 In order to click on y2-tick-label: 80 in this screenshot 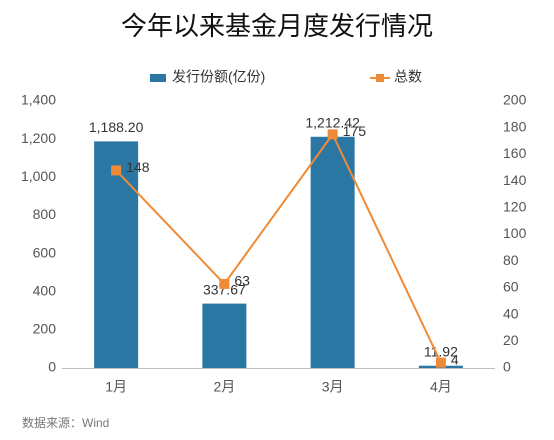, I will do `click(511, 260)`.